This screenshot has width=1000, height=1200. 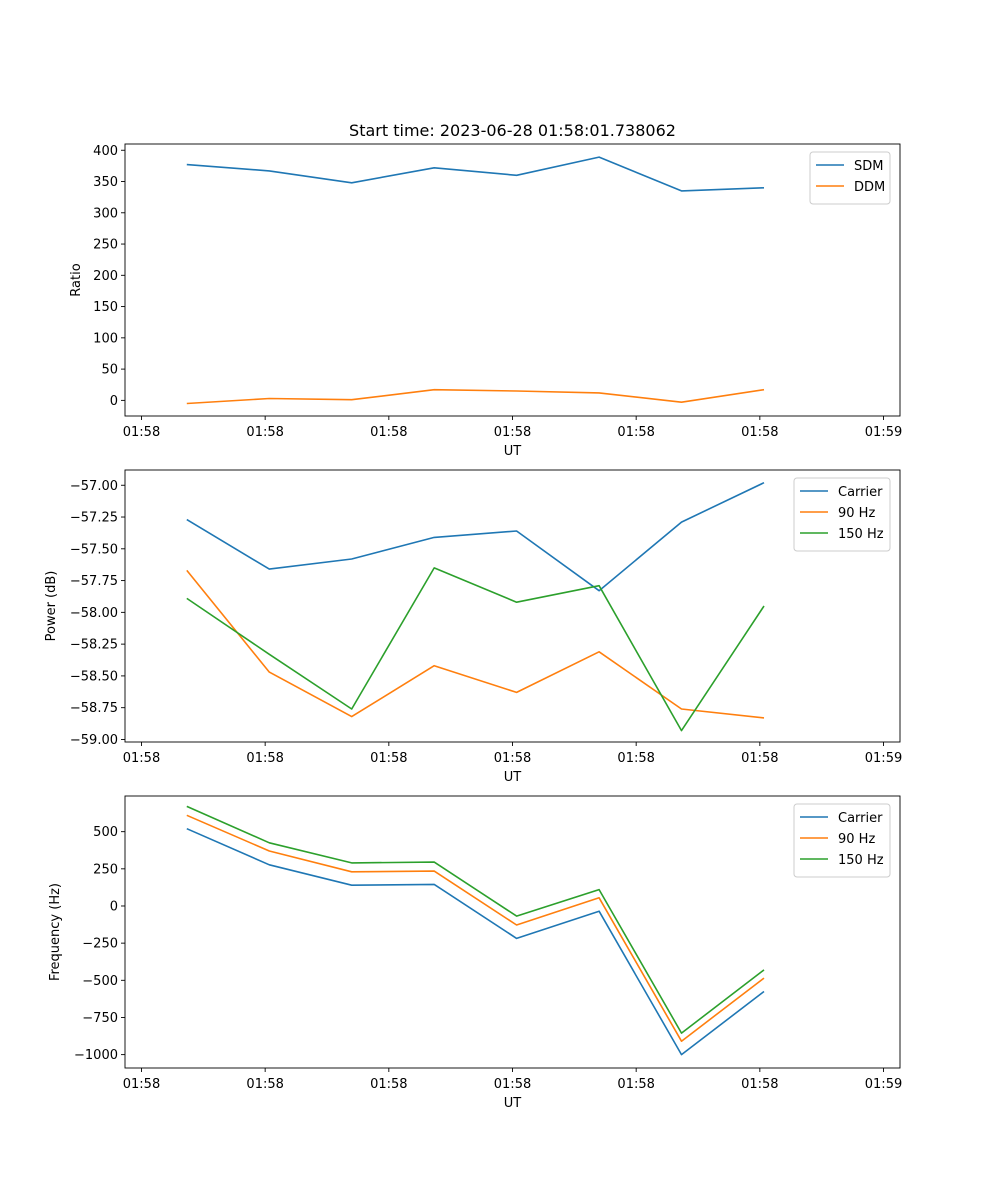 I want to click on p2-y-tick-label: 500, so click(x=105, y=832).